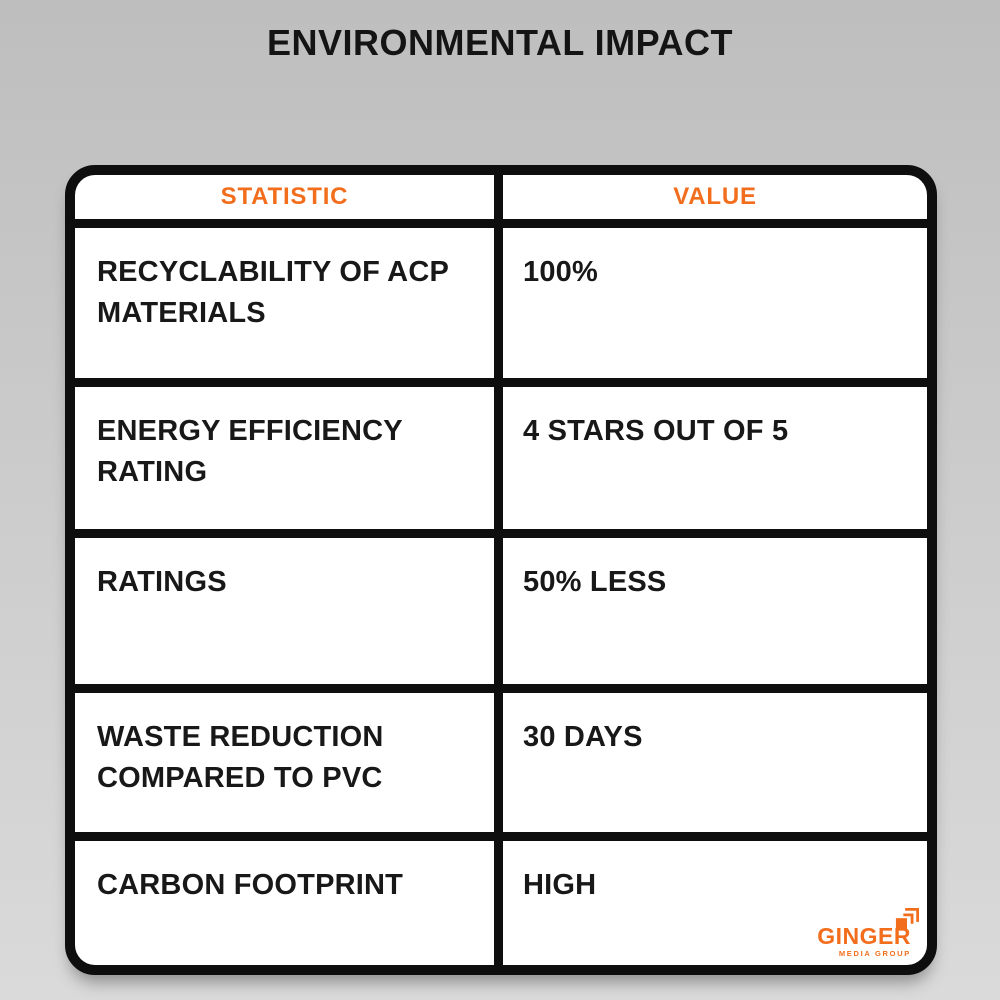 This screenshot has height=1000, width=1000. Describe the element at coordinates (284, 303) in the screenshot. I see `table-row-statistic: RECYCLABILITY OF ACP MATERIALS` at that location.